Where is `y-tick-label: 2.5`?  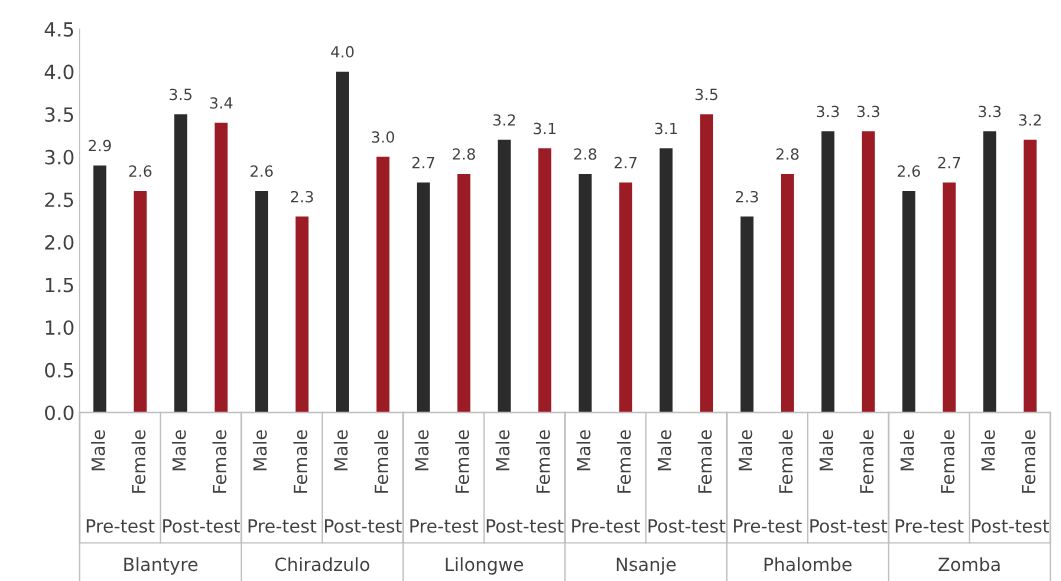 y-tick-label: 2.5 is located at coordinates (59, 200).